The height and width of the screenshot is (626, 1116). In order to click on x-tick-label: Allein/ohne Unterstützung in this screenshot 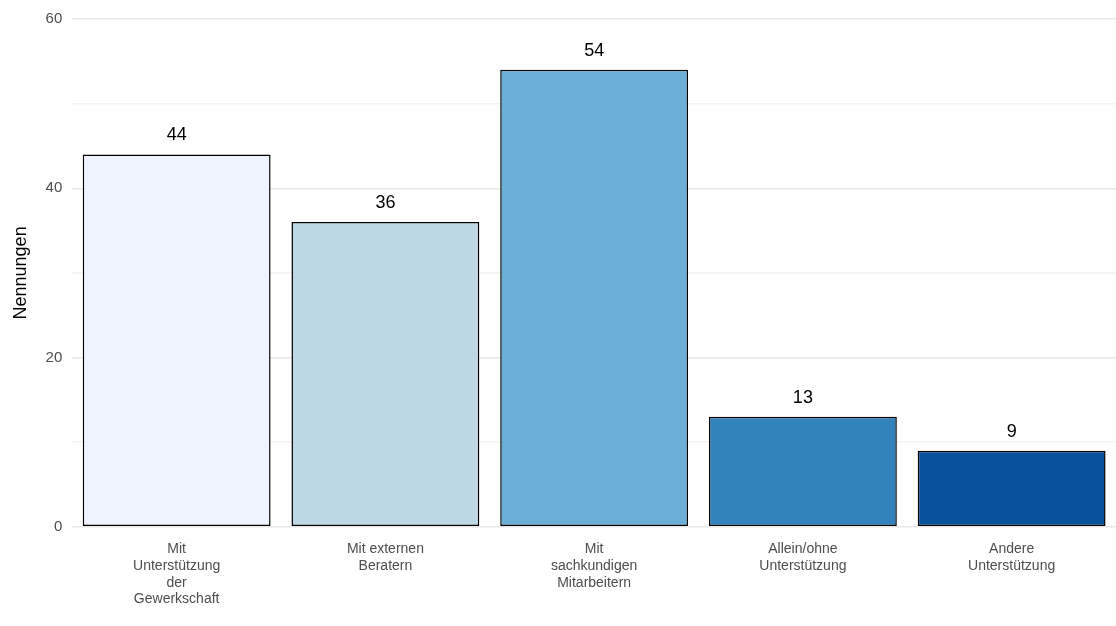, I will do `click(803, 556)`.